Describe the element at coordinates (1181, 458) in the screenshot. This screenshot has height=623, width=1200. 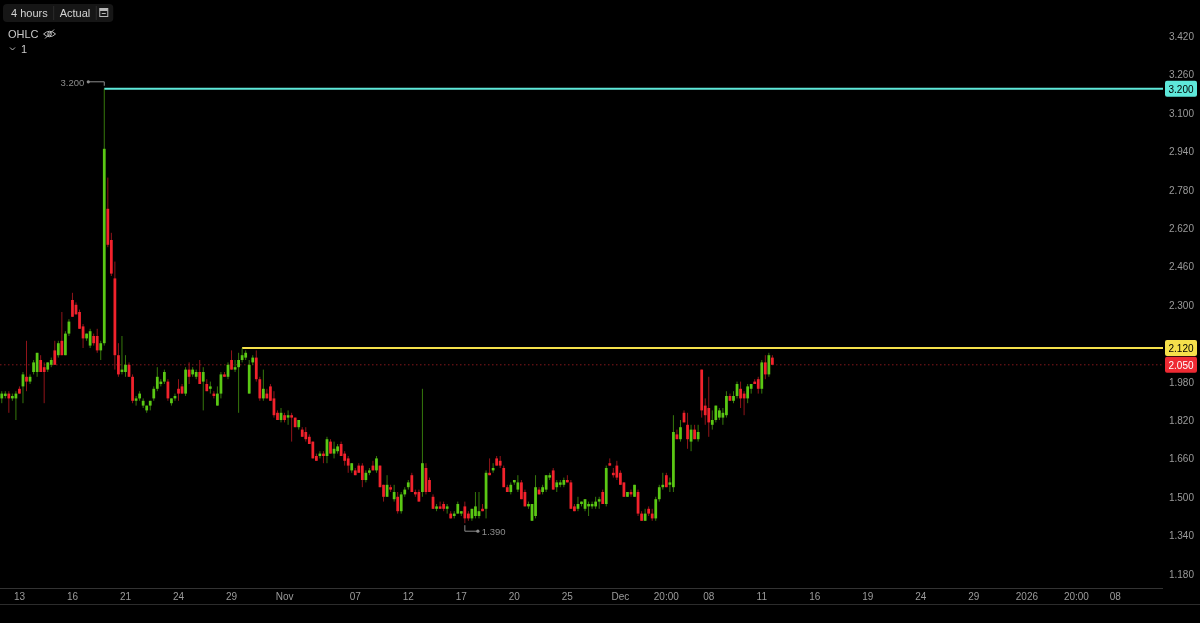
I see `y-tick-label: 1.660` at that location.